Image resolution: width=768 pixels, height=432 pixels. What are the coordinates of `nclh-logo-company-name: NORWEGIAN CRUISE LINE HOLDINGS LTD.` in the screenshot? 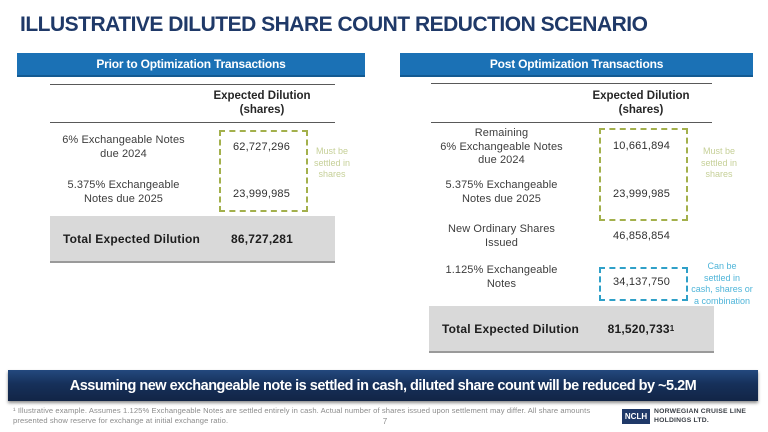 It's located at (700, 416).